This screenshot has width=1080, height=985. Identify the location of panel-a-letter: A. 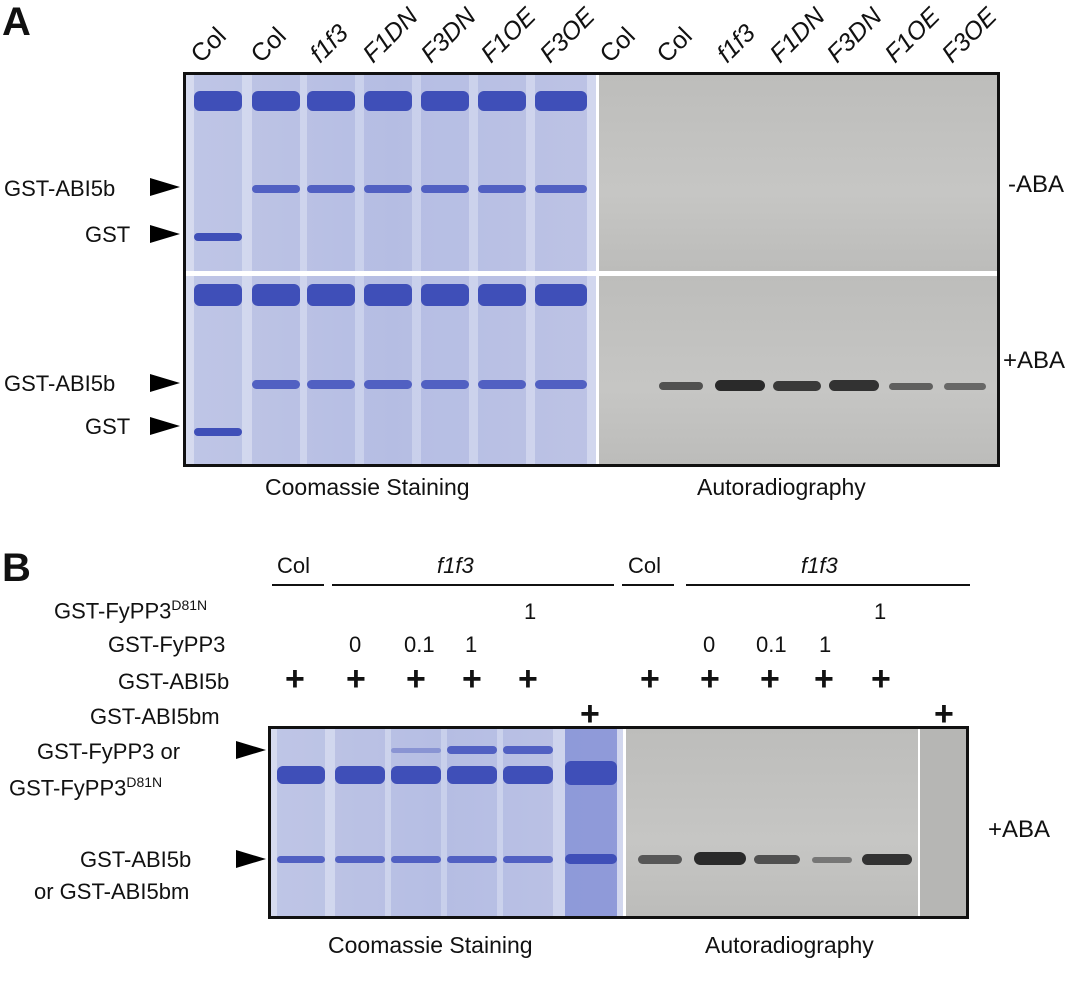
(16, 22).